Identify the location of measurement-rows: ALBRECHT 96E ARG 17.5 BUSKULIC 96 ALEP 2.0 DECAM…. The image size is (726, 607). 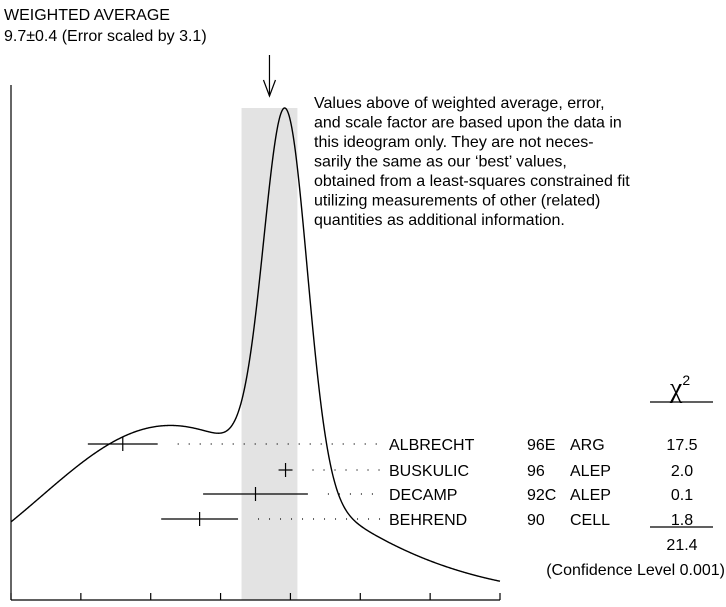
(392, 483).